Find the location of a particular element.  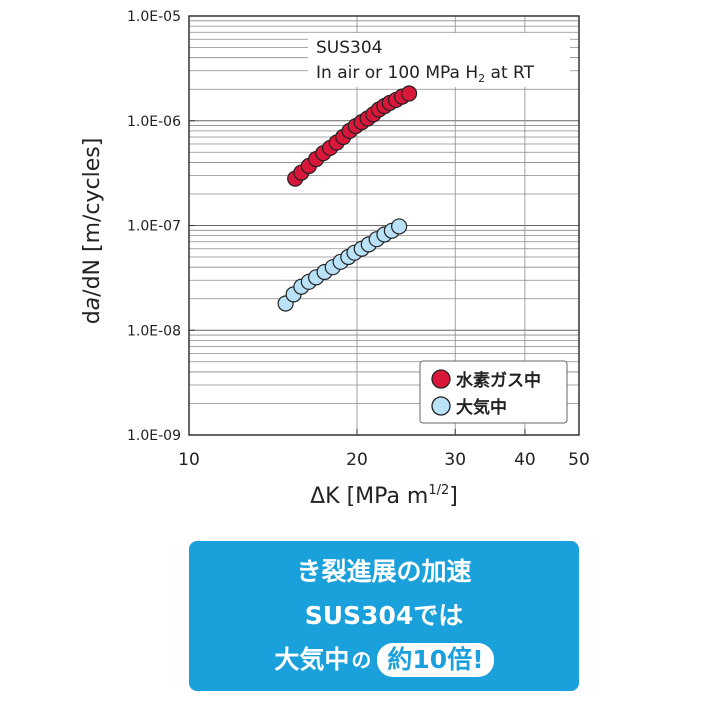

y-tick-label: 1.0E-07 is located at coordinates (154, 227).